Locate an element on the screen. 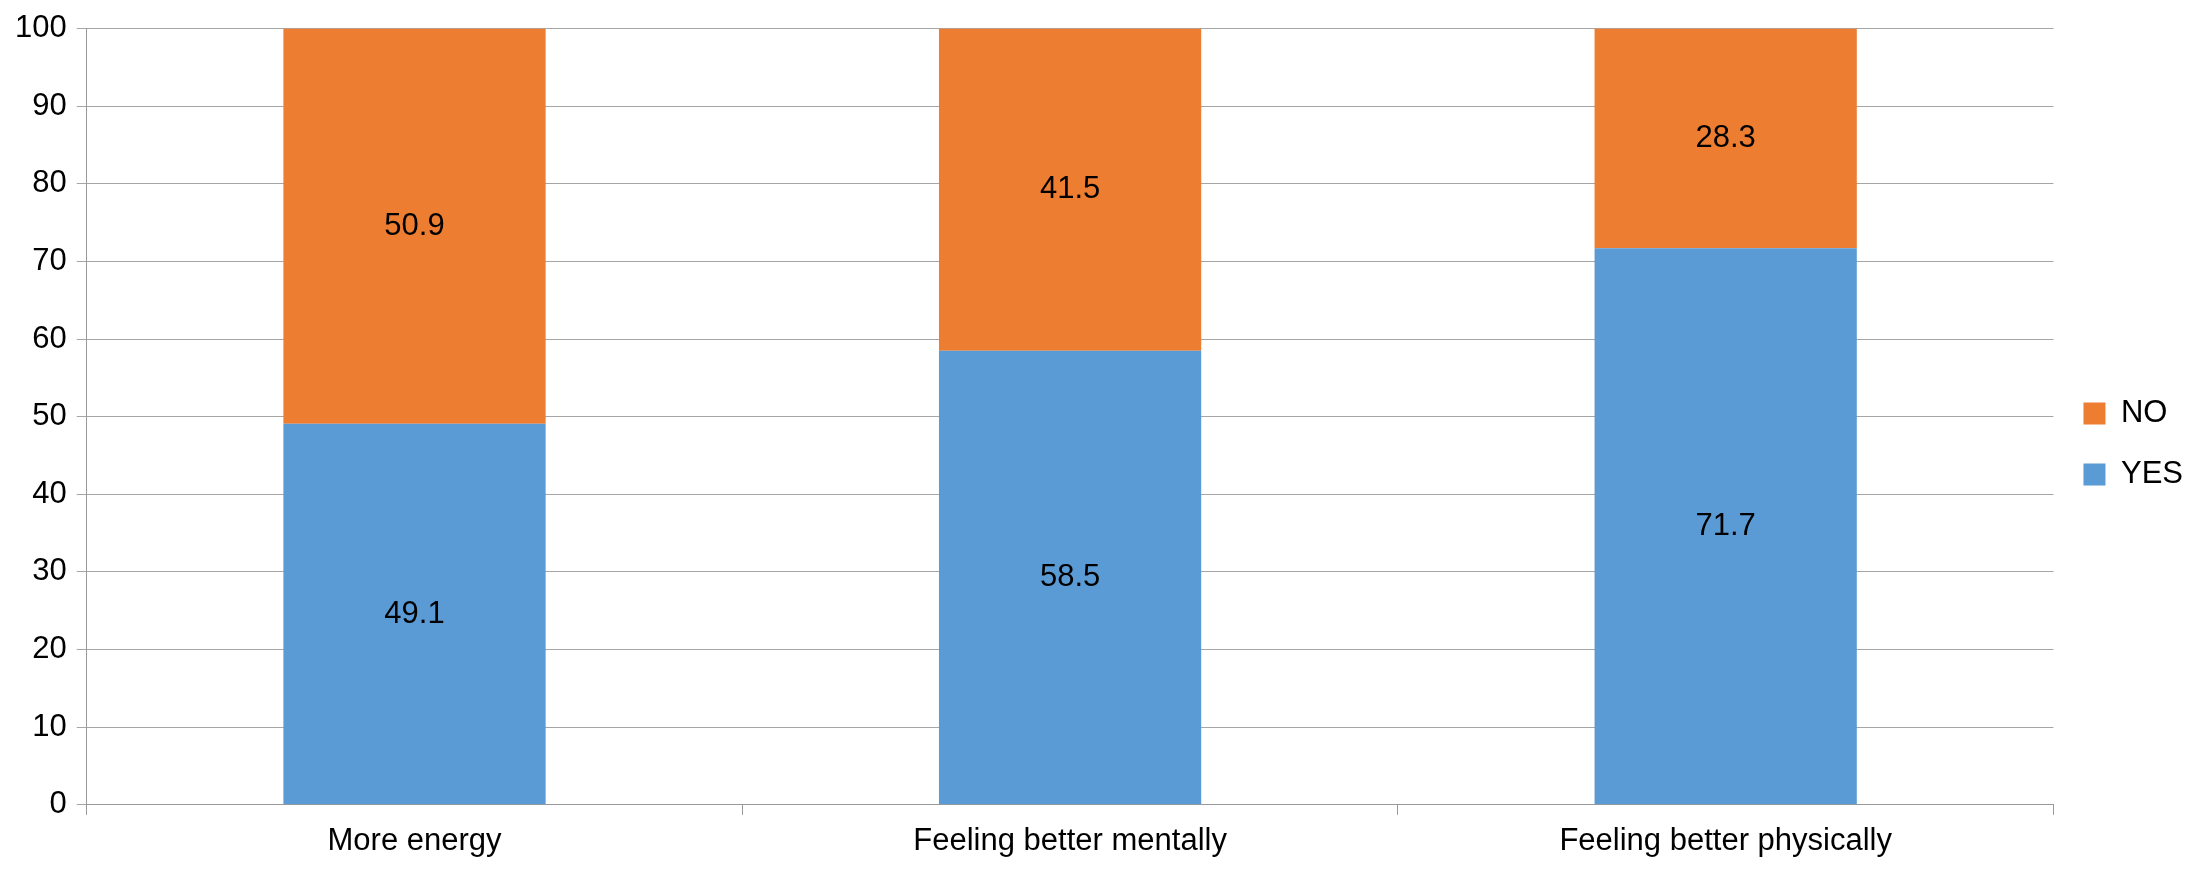 Image resolution: width=2203 pixels, height=878 pixels. y-tick-label: 30 is located at coordinates (49, 570).